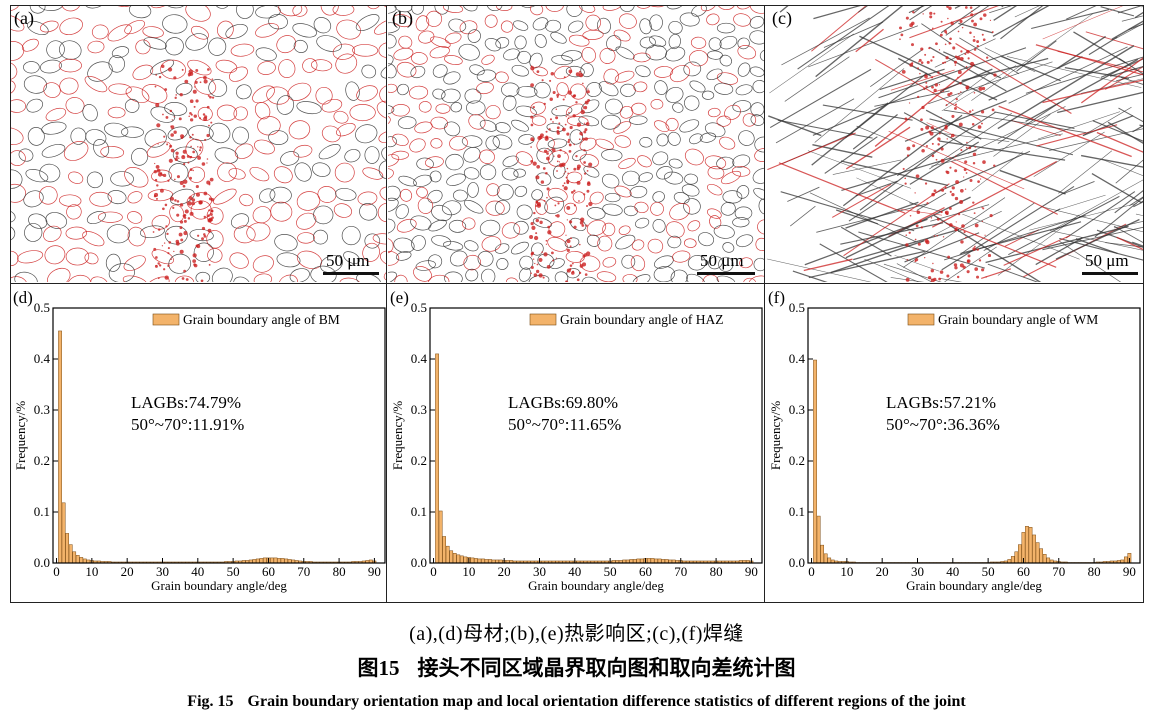 The image size is (1153, 723). Describe the element at coordinates (751, 571) in the screenshot. I see `x-tick-label: 90` at that location.